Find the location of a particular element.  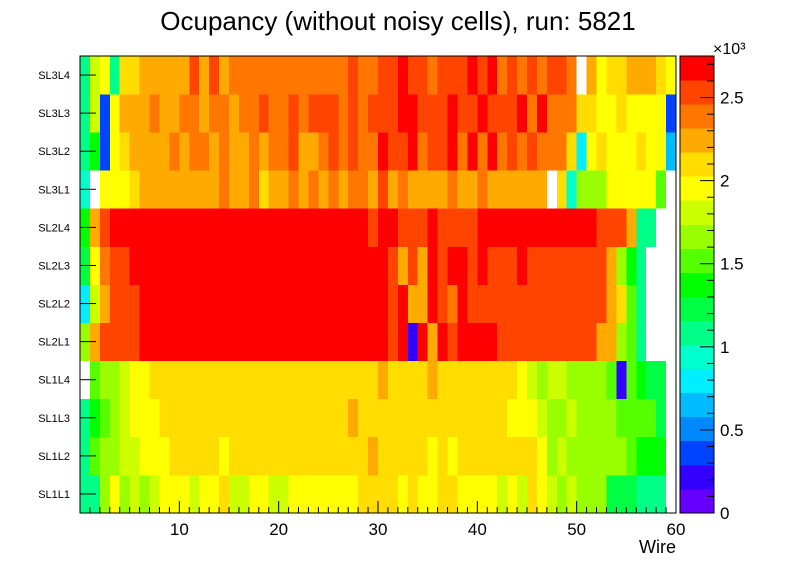

x-tick-label: 40 is located at coordinates (477, 529).